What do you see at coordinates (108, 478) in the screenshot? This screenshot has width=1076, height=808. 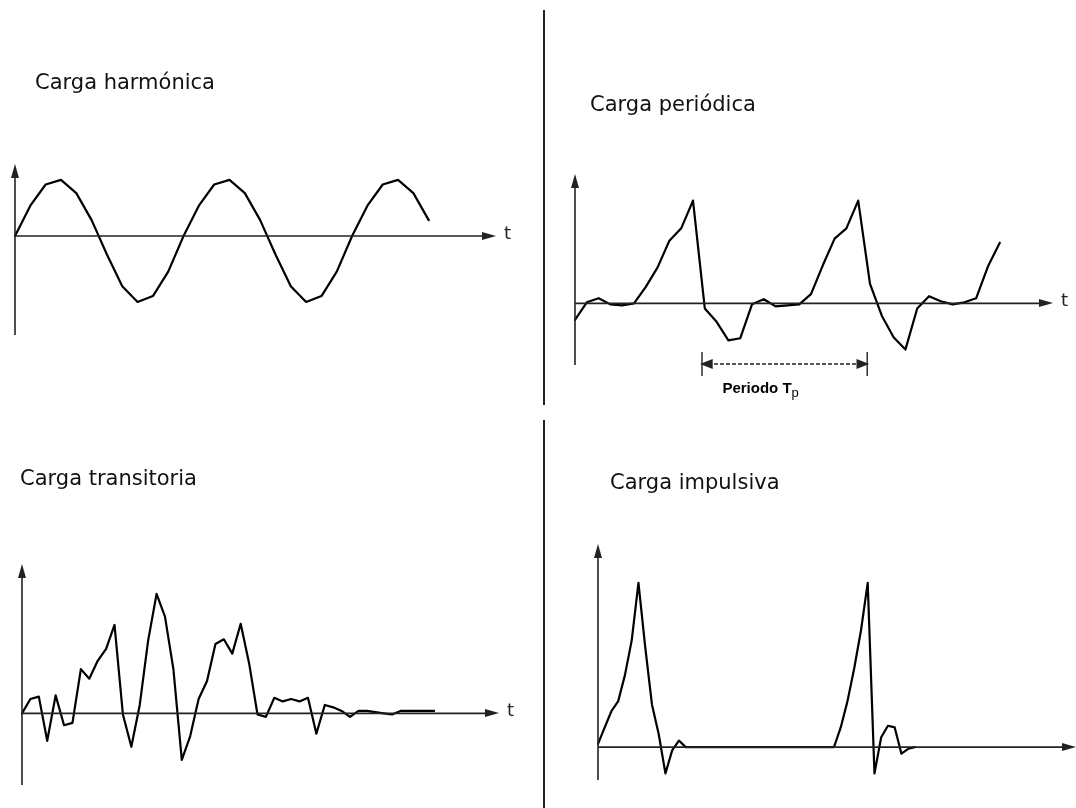 I see `chart-title: Carga transitoria` at bounding box center [108, 478].